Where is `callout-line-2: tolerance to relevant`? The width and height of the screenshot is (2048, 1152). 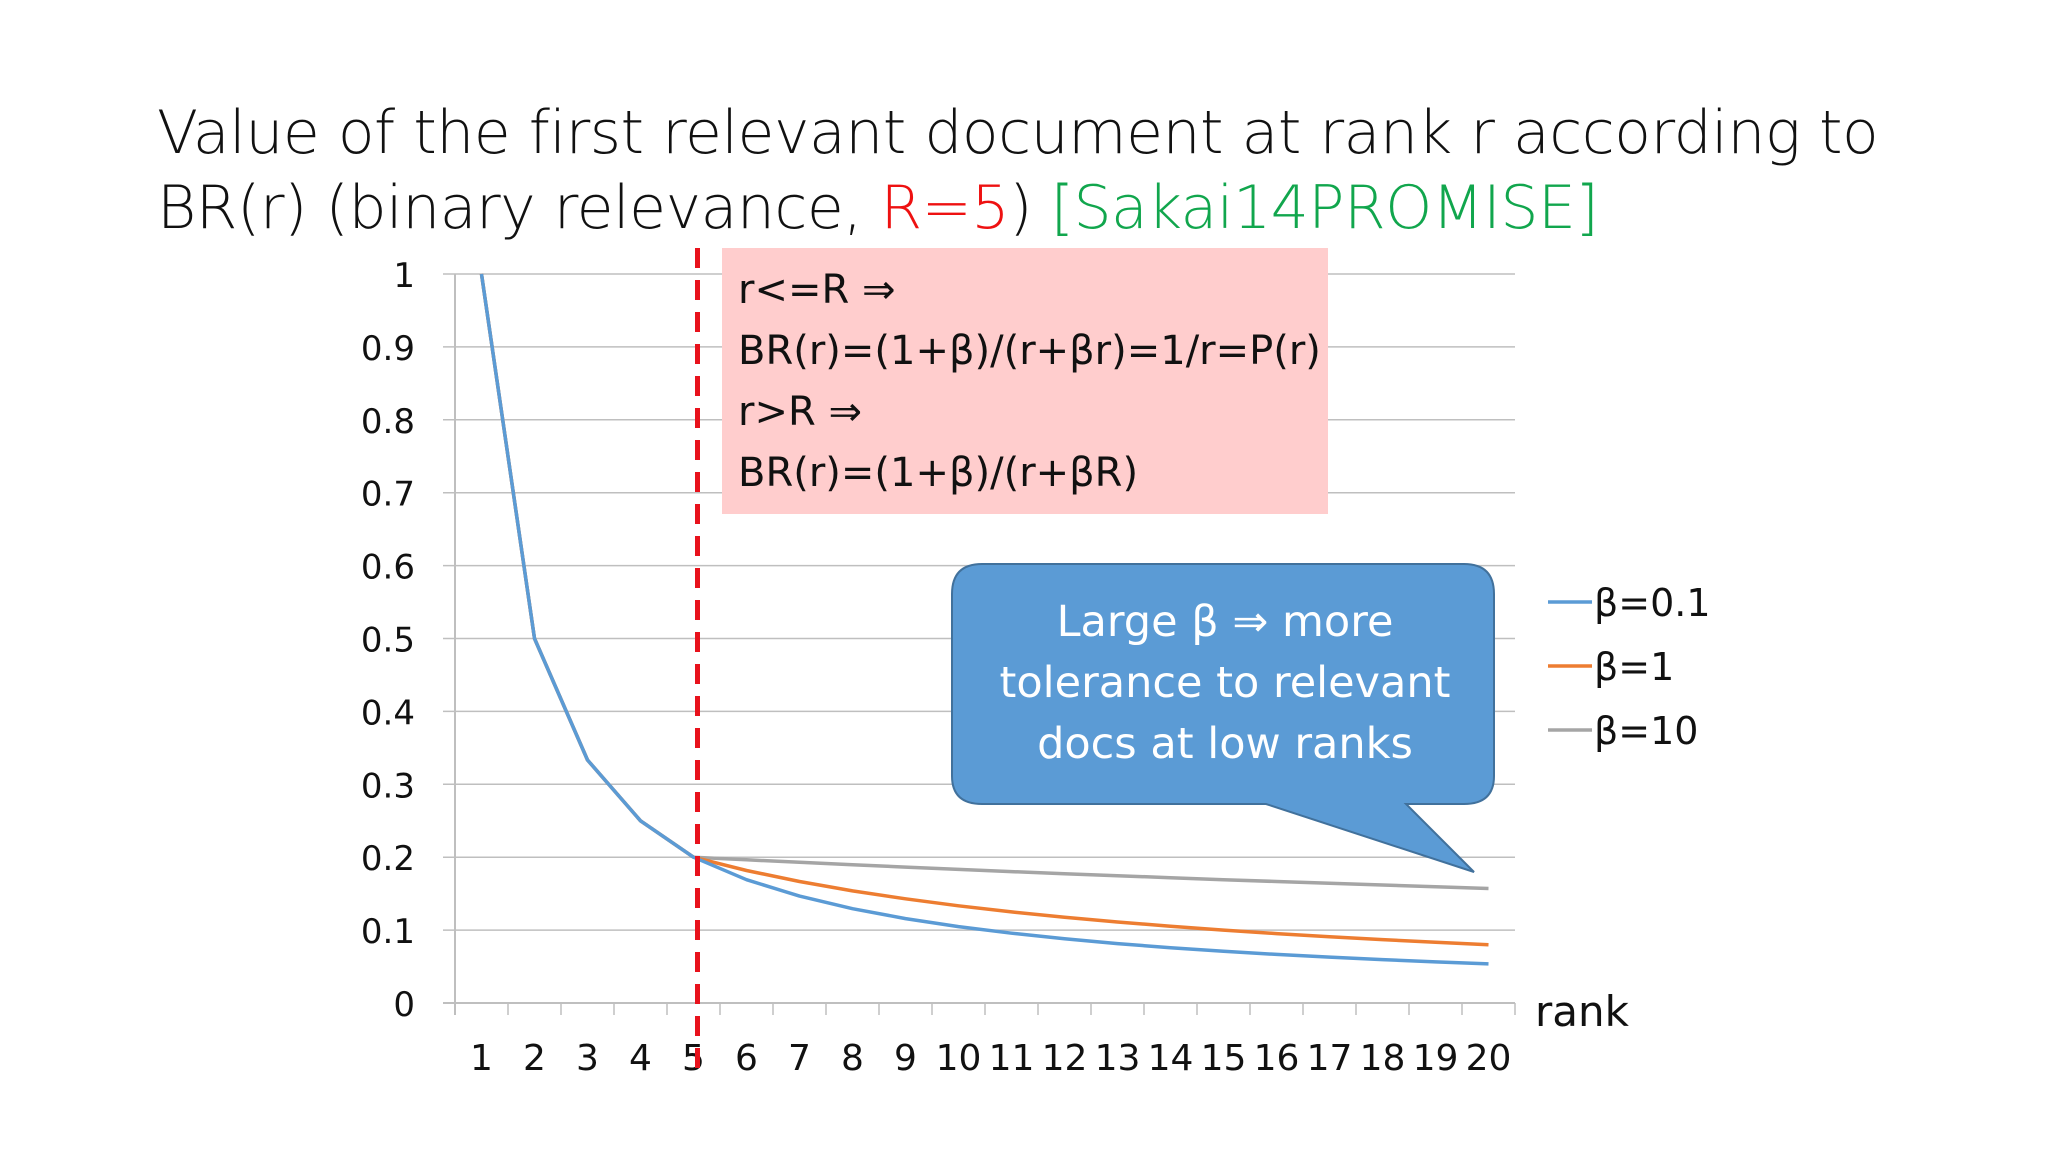 callout-line-2: tolerance to relevant is located at coordinates (1225, 683).